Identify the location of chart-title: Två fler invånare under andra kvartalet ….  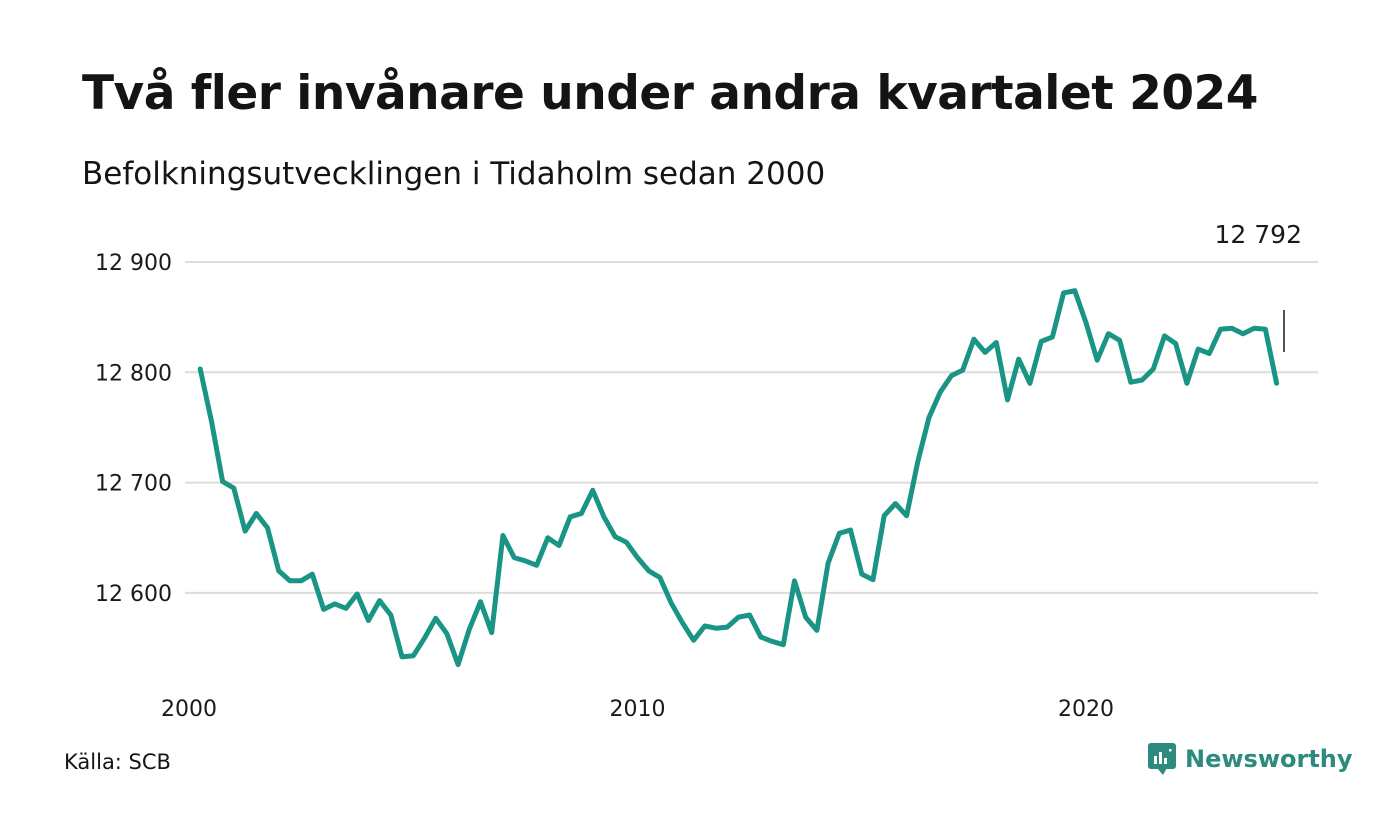
(670, 93).